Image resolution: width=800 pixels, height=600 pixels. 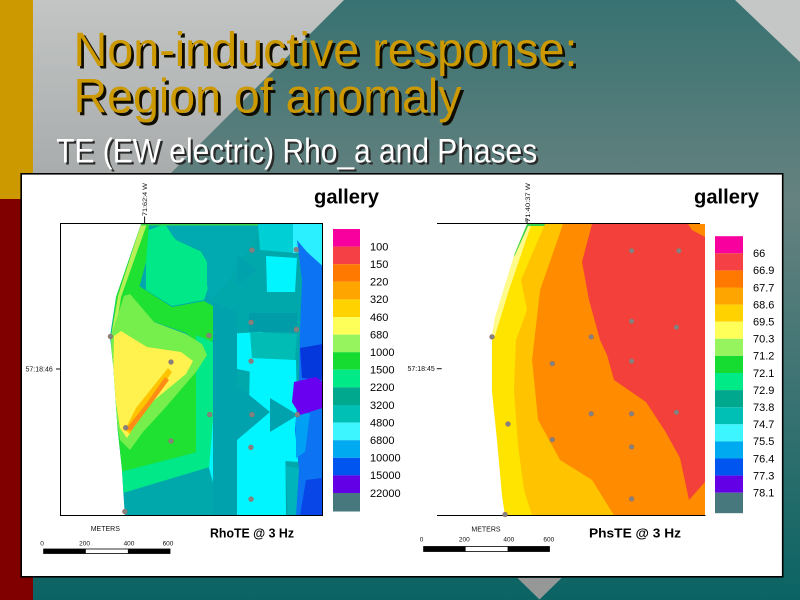 I want to click on svg-text: 10000, so click(x=385, y=459).